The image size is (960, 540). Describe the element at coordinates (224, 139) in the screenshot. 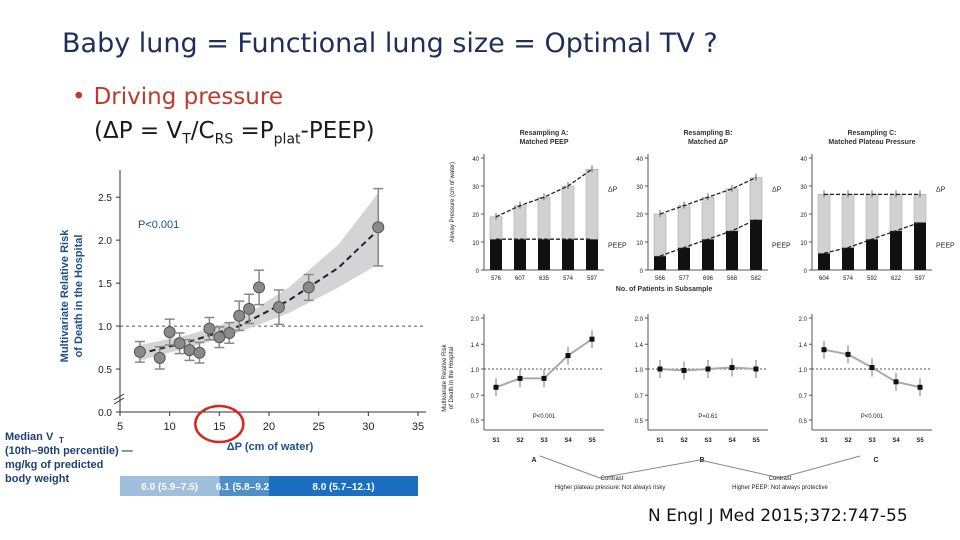

I see `formula-sub: RS` at that location.